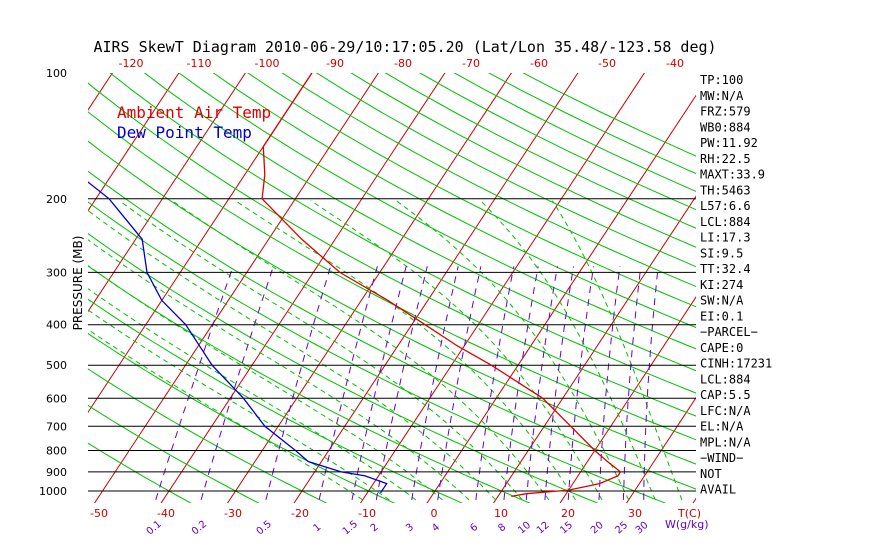 The height and width of the screenshot is (560, 870). I want to click on bottom-temp-tick-label: 0, so click(434, 513).